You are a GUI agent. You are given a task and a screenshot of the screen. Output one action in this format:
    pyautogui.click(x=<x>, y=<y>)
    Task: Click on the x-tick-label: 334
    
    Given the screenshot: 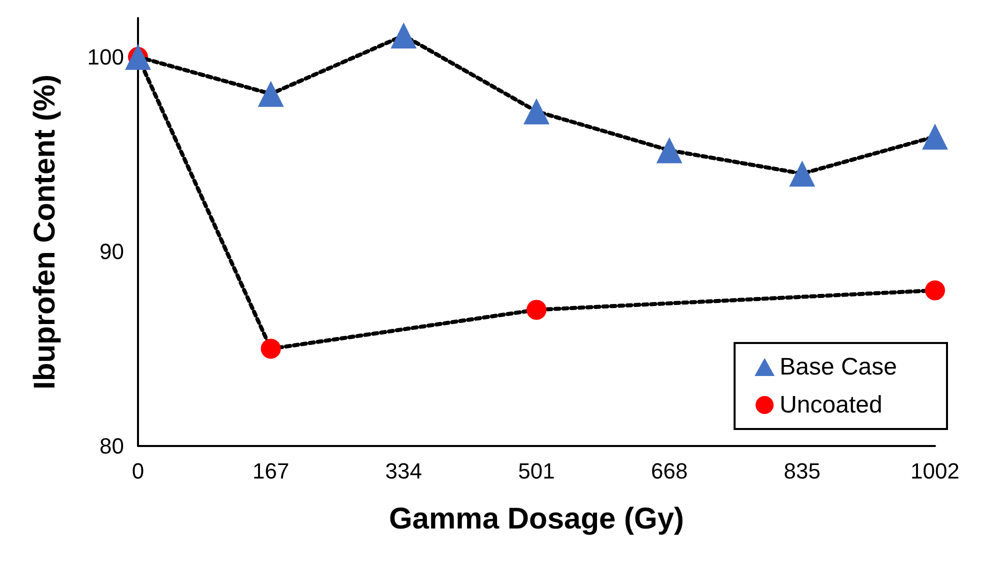 What is the action you would take?
    pyautogui.click(x=403, y=471)
    